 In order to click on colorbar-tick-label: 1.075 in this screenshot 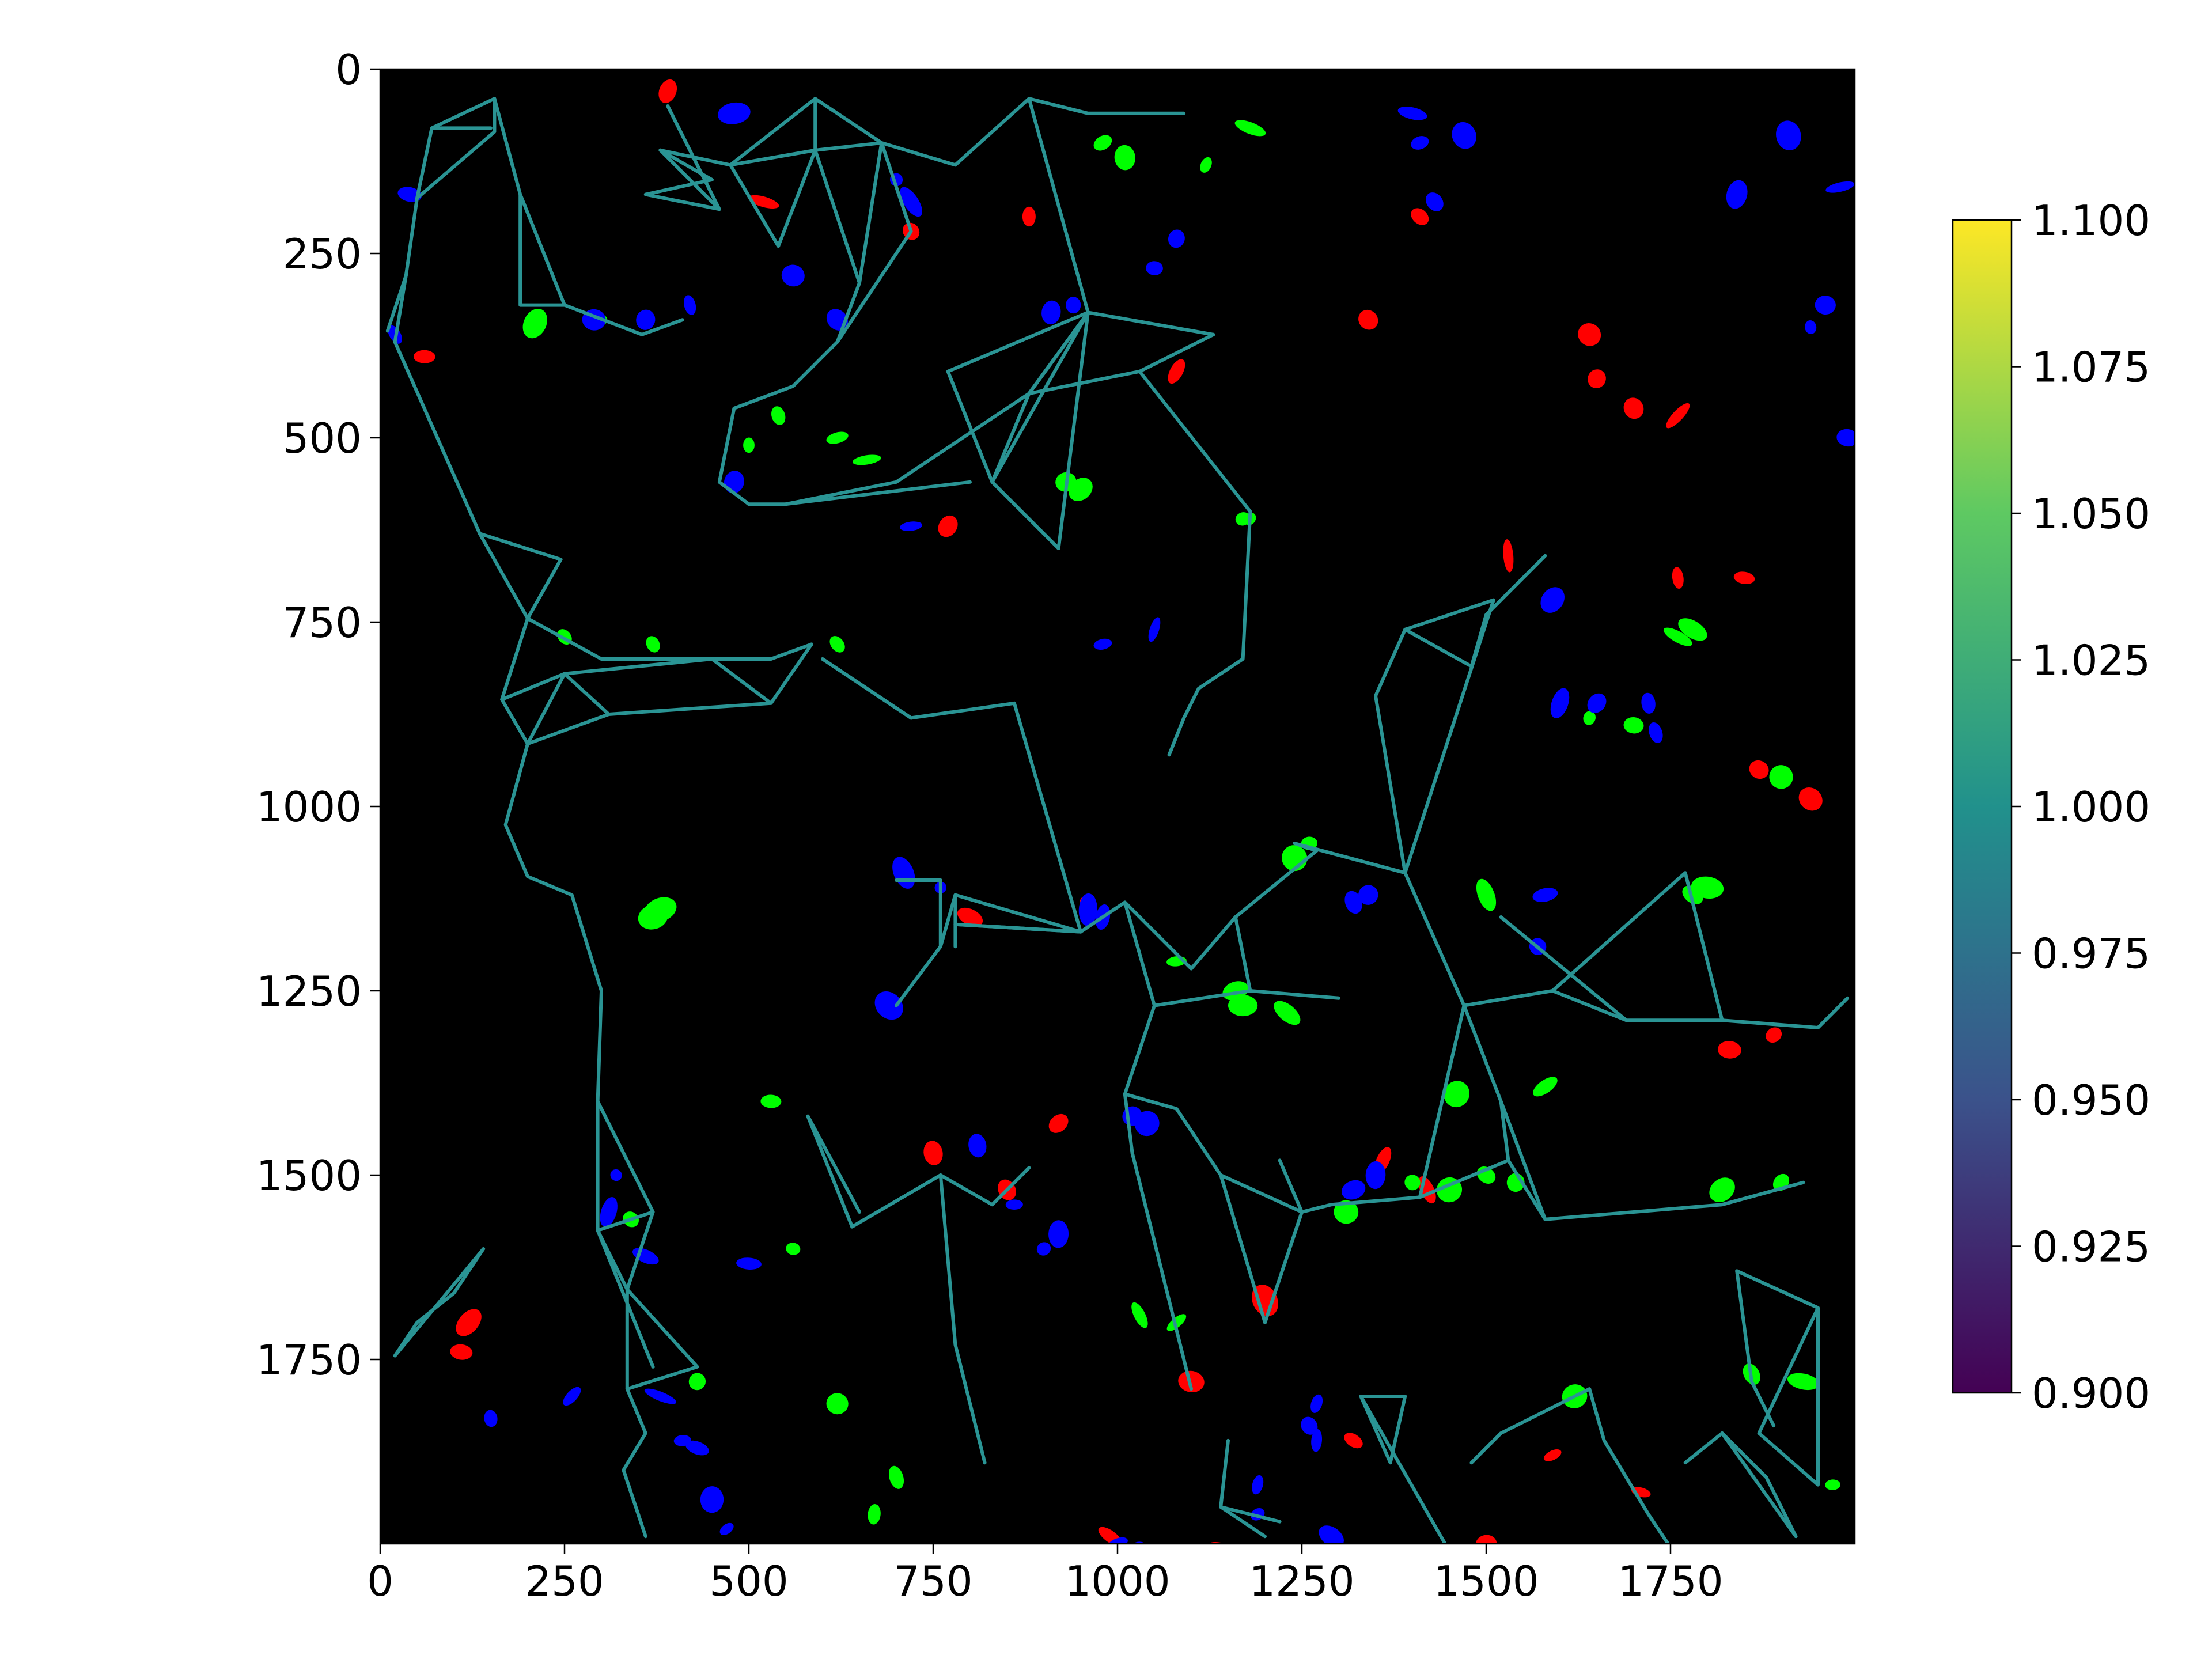, I will do `click(2091, 367)`.